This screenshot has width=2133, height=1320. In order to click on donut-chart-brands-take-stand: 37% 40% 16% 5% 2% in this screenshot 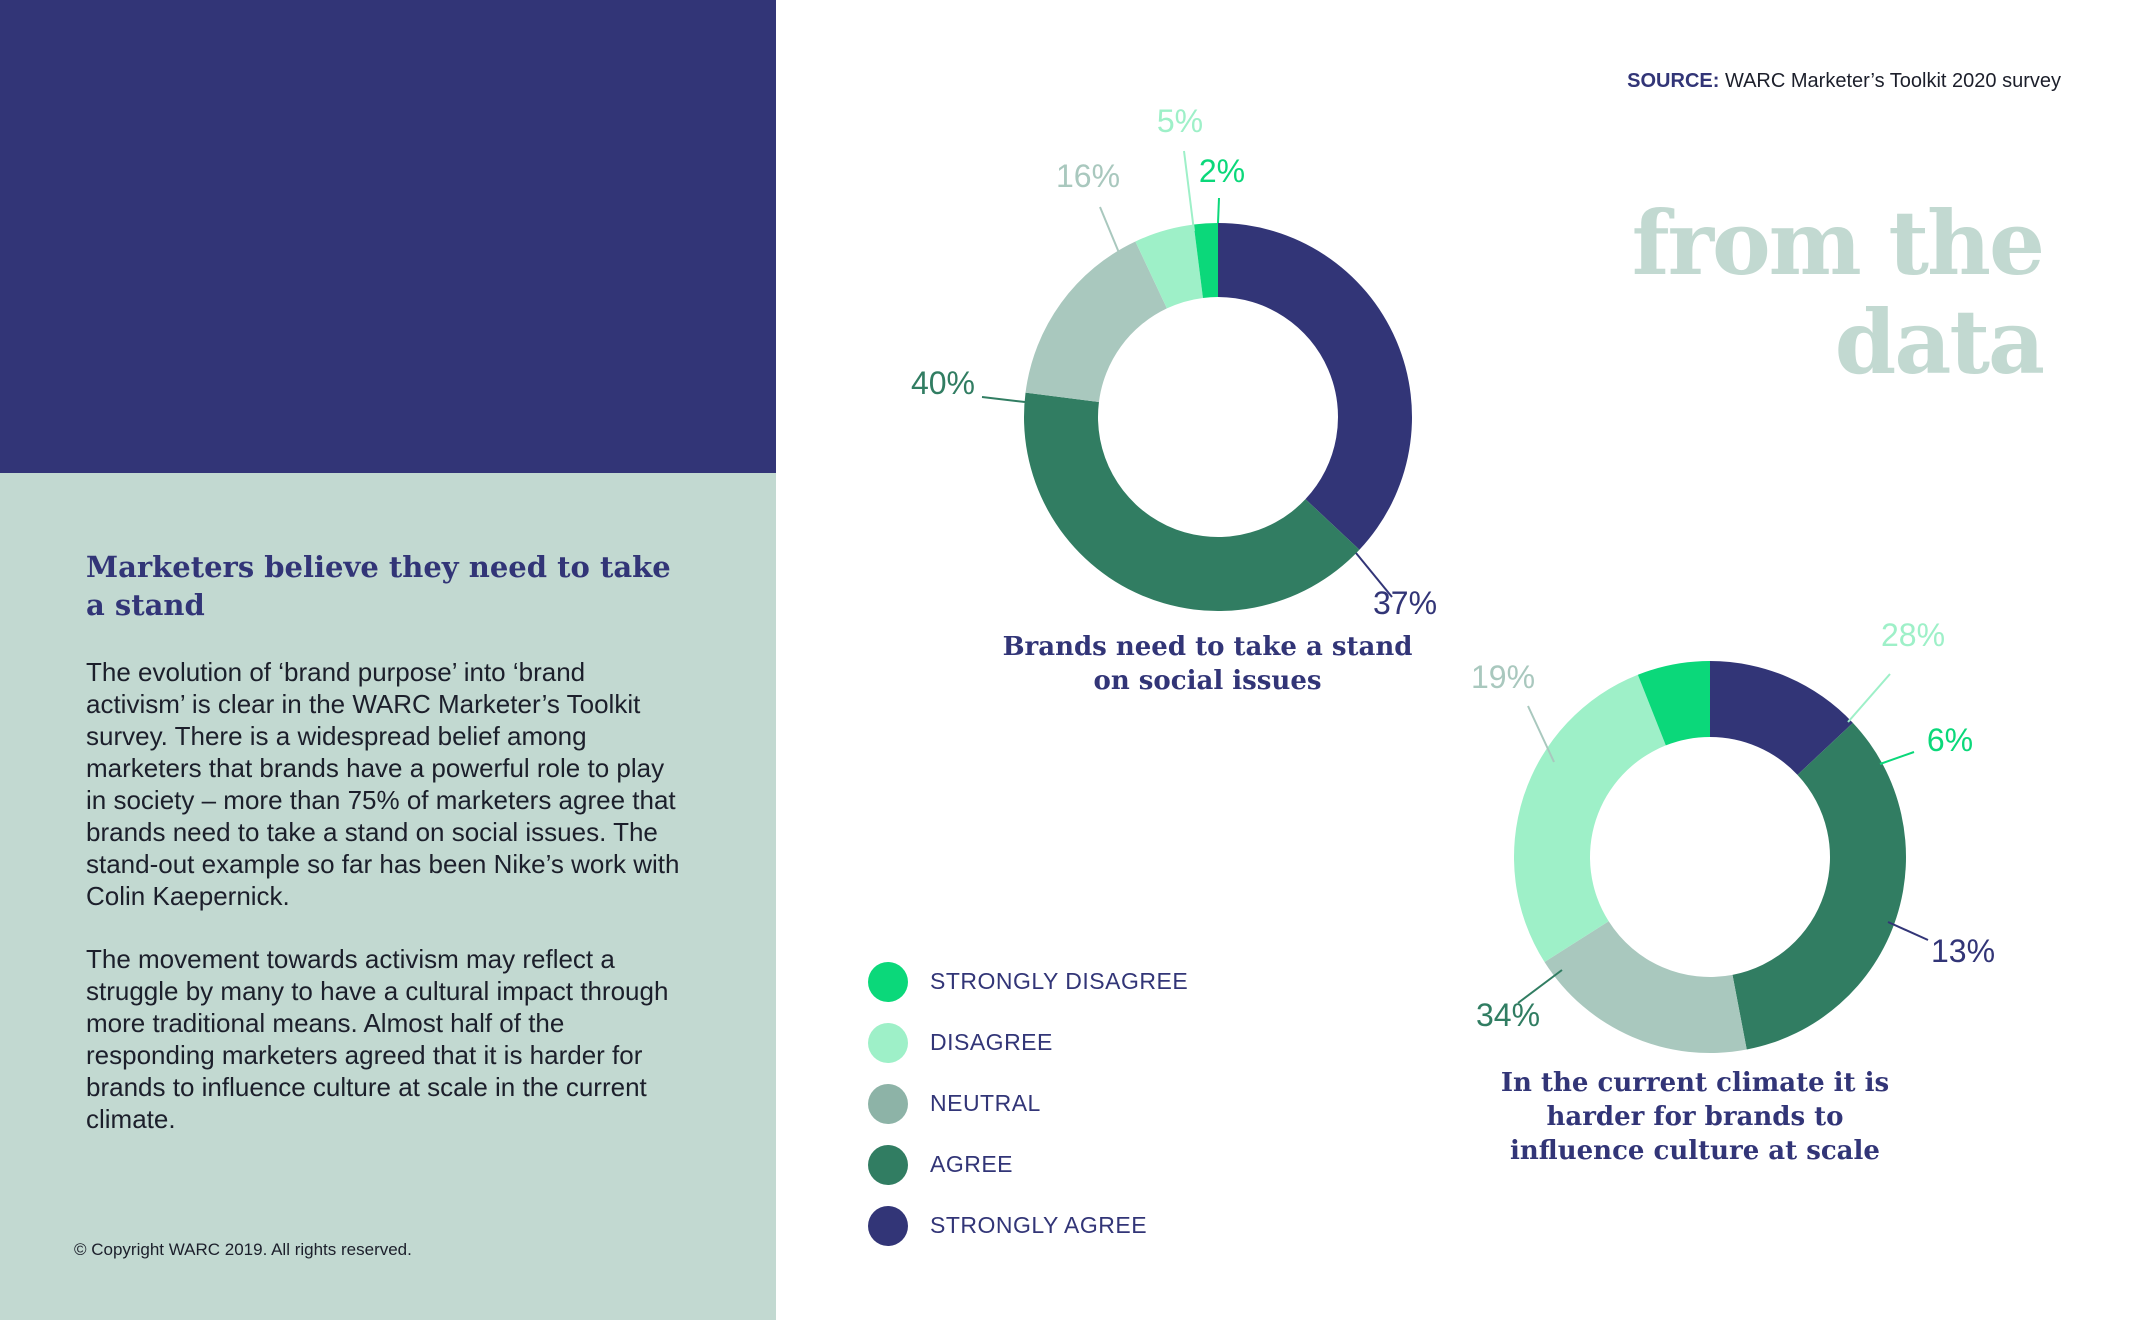, I will do `click(1174, 362)`.